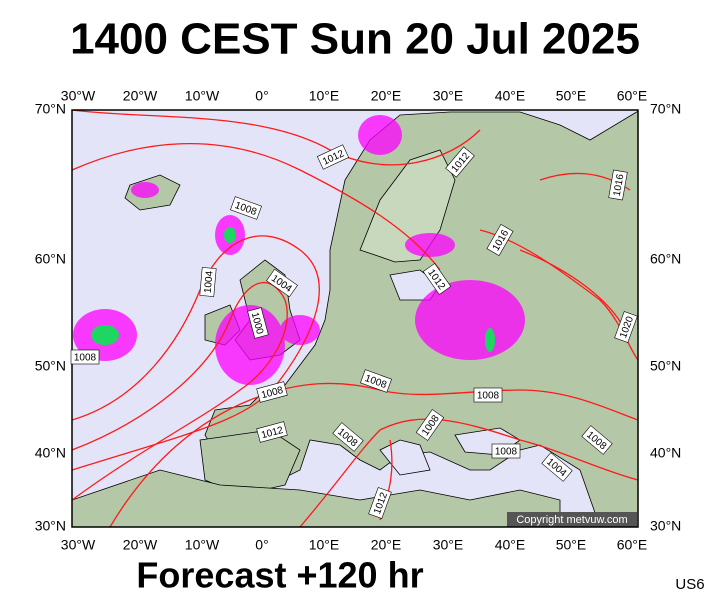 The height and width of the screenshot is (600, 711). What do you see at coordinates (355, 39) in the screenshot?
I see `title: 1400 CEST Sun 20 Jul 2025` at bounding box center [355, 39].